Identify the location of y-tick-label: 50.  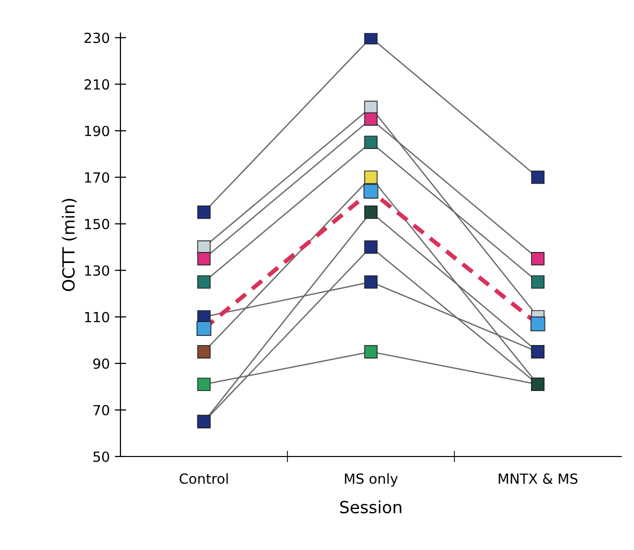
(101, 456).